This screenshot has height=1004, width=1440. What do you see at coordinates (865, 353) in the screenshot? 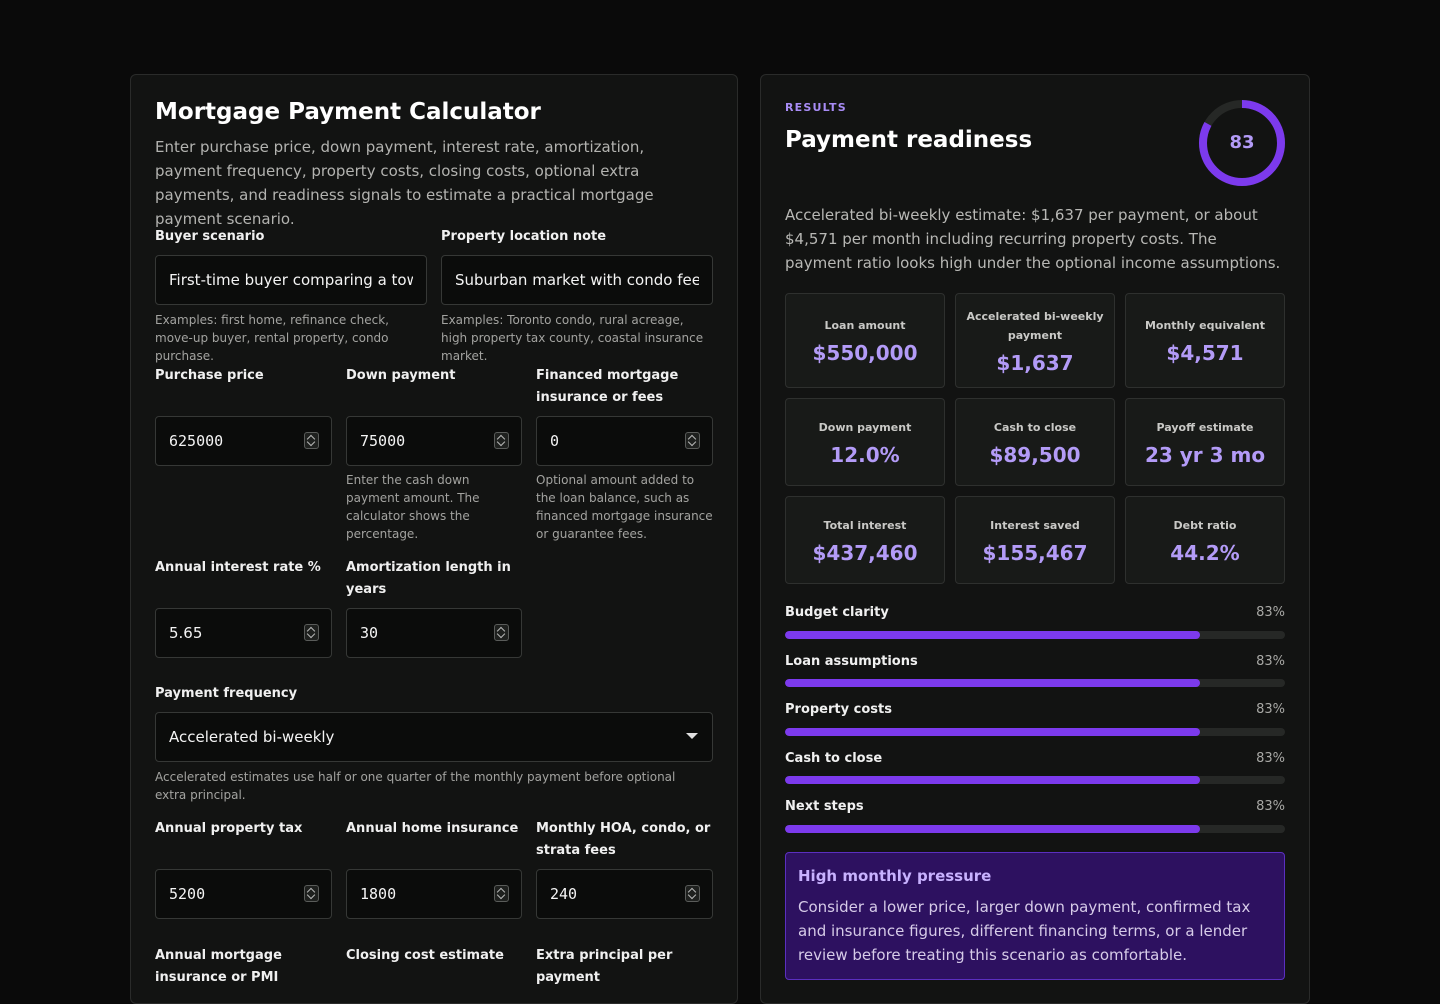
I see `stat-value: $550,000` at bounding box center [865, 353].